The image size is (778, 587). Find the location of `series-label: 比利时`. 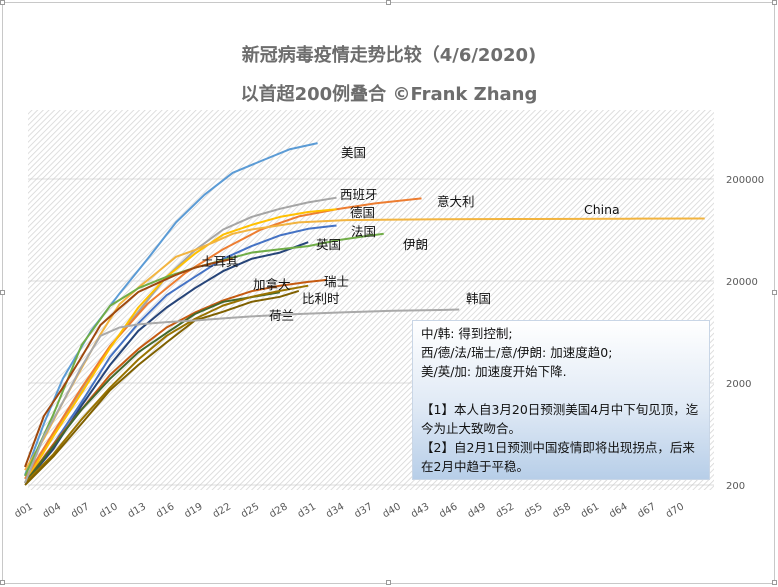

series-label: 比利时 is located at coordinates (321, 298).